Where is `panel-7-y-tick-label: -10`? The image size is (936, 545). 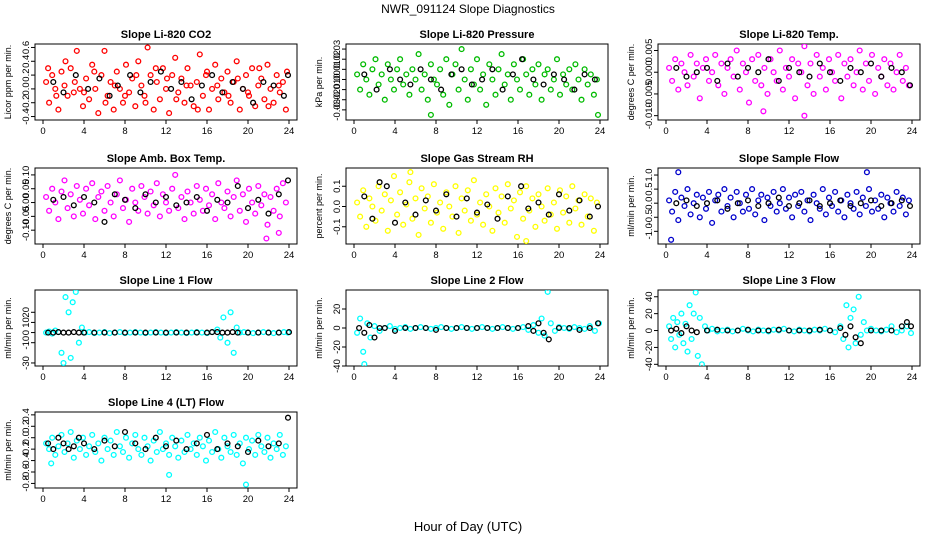
panel-7-y-tick-label: -10 is located at coordinates (26, 343).